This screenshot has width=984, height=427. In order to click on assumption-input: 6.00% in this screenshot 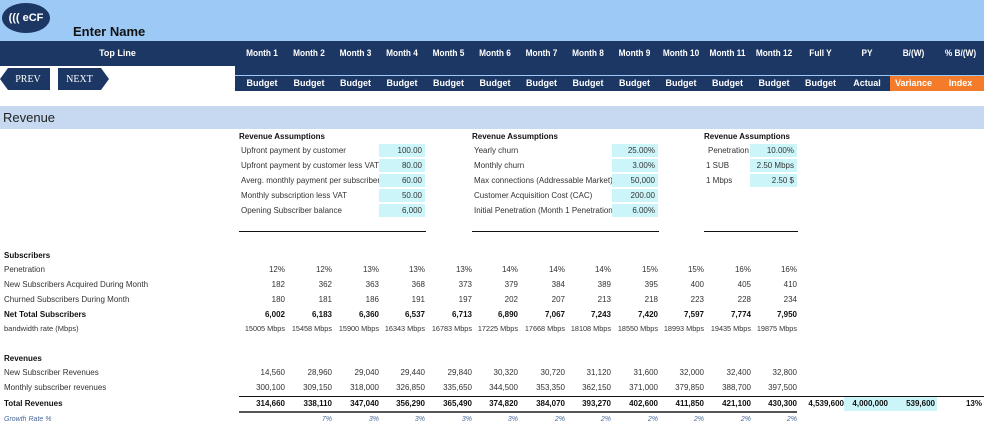, I will do `click(635, 210)`.